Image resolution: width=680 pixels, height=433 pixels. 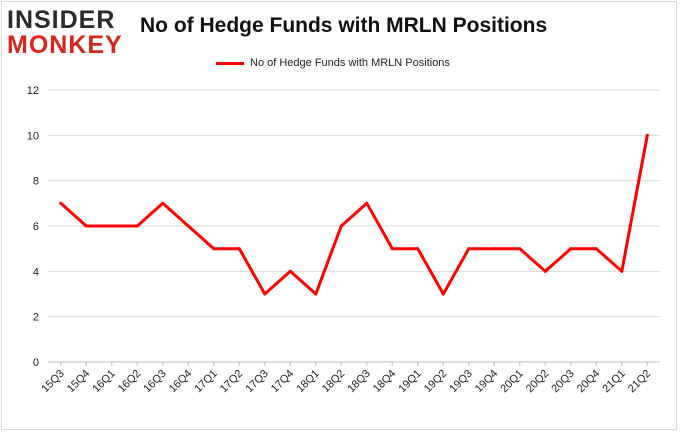 What do you see at coordinates (418, 249) in the screenshot?
I see `data-point-19Q1` at bounding box center [418, 249].